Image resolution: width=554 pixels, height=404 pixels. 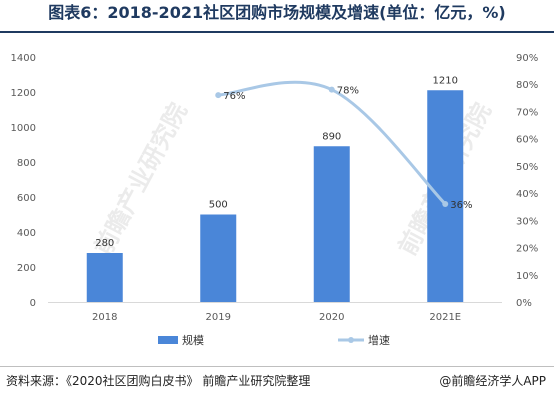 What do you see at coordinates (527, 85) in the screenshot?
I see `right-tick-label: 80%` at bounding box center [527, 85].